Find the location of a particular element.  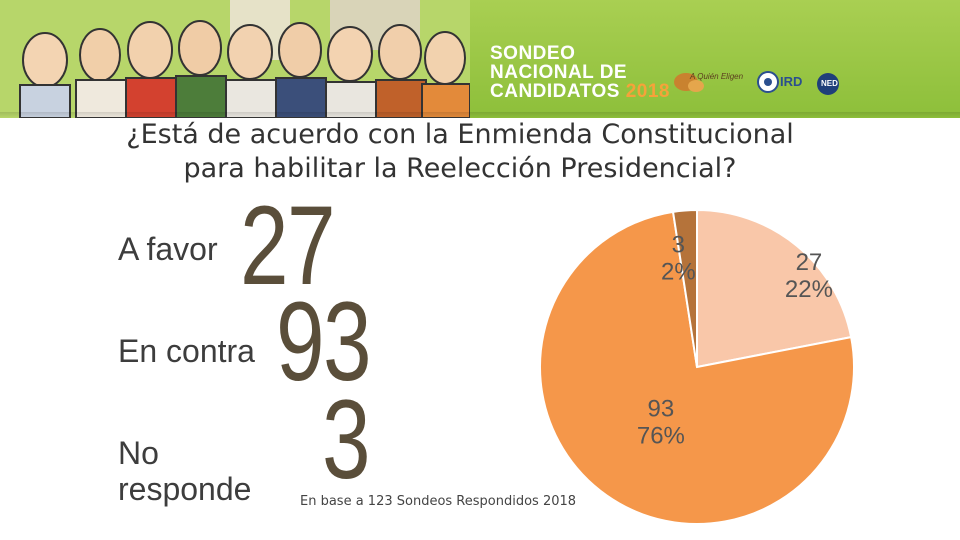

ird-logo-icon is located at coordinates (768, 82).